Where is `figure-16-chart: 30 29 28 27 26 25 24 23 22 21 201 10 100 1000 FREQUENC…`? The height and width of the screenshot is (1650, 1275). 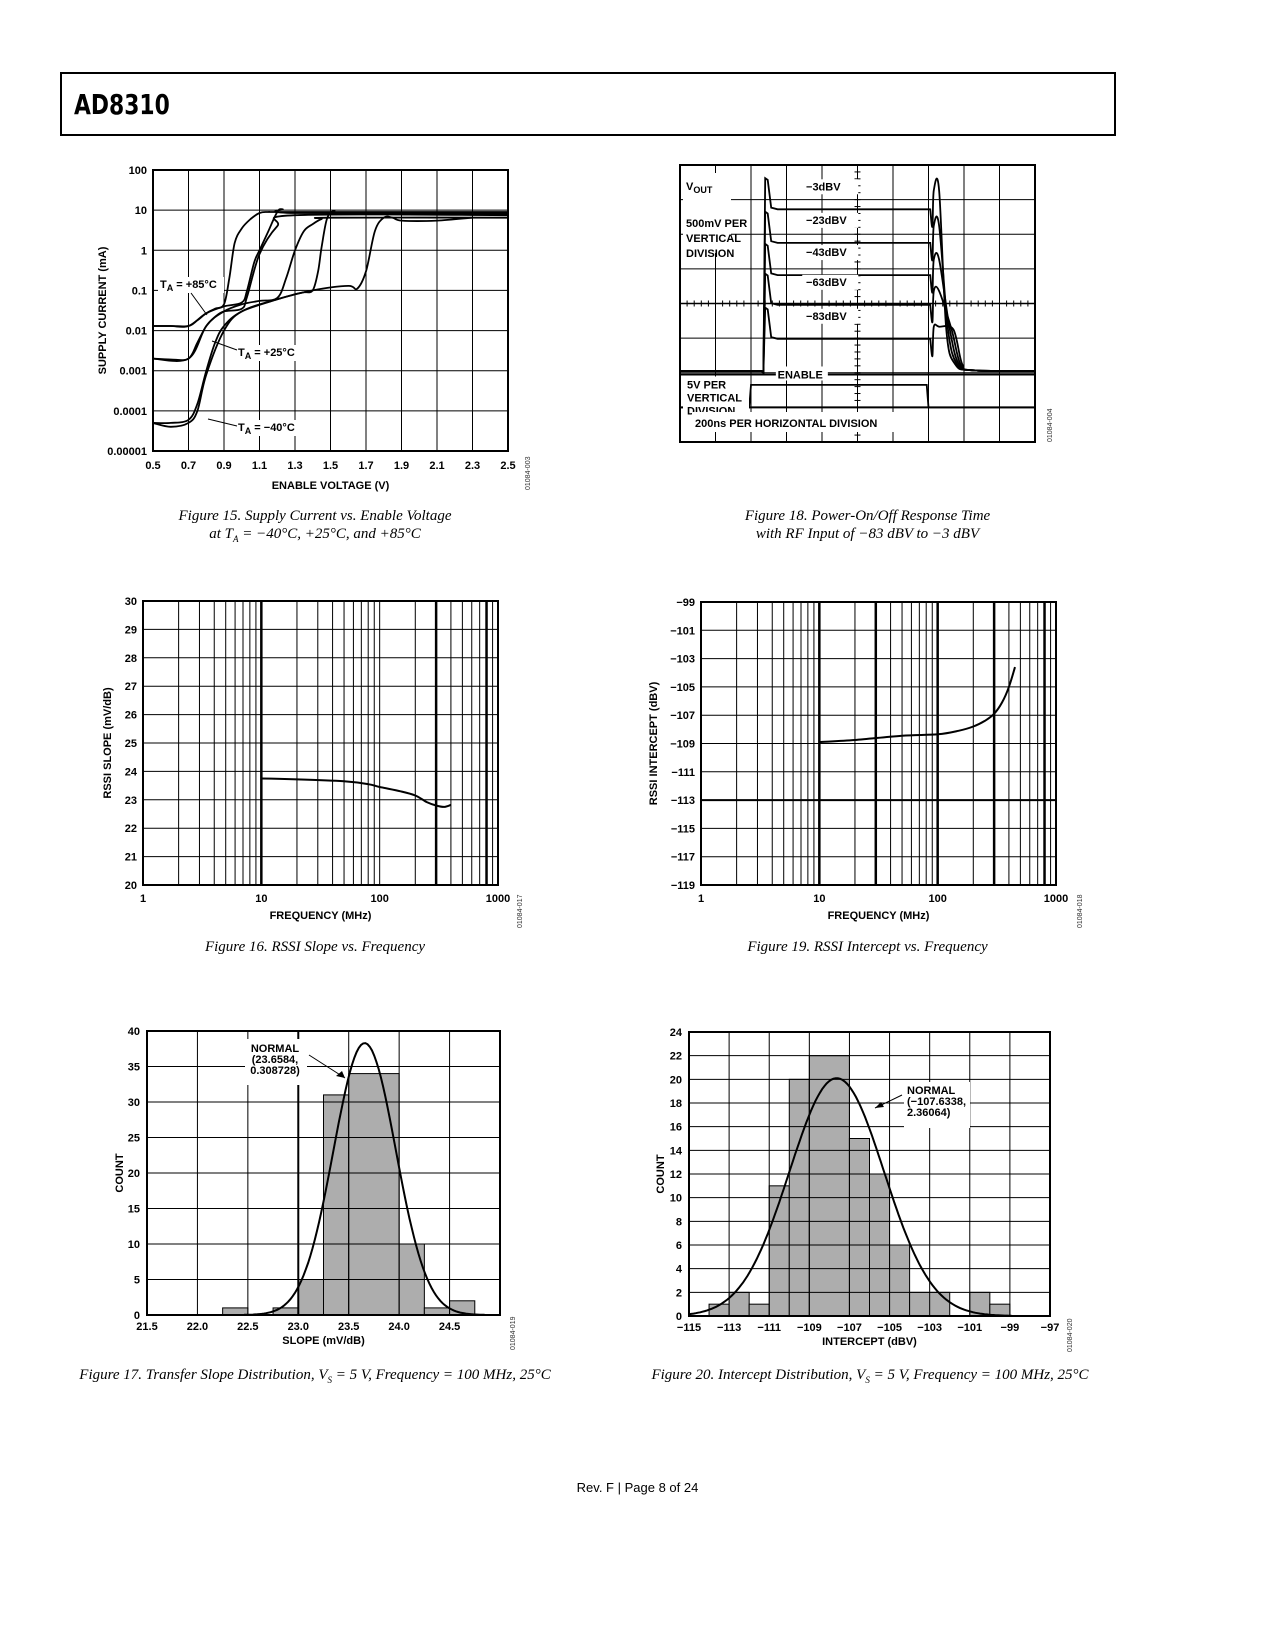
figure-16-chart: 30 29 28 27 26 25 24 23 22 21 201 10 100 1000 FREQUENC… is located at coordinates (313, 762).